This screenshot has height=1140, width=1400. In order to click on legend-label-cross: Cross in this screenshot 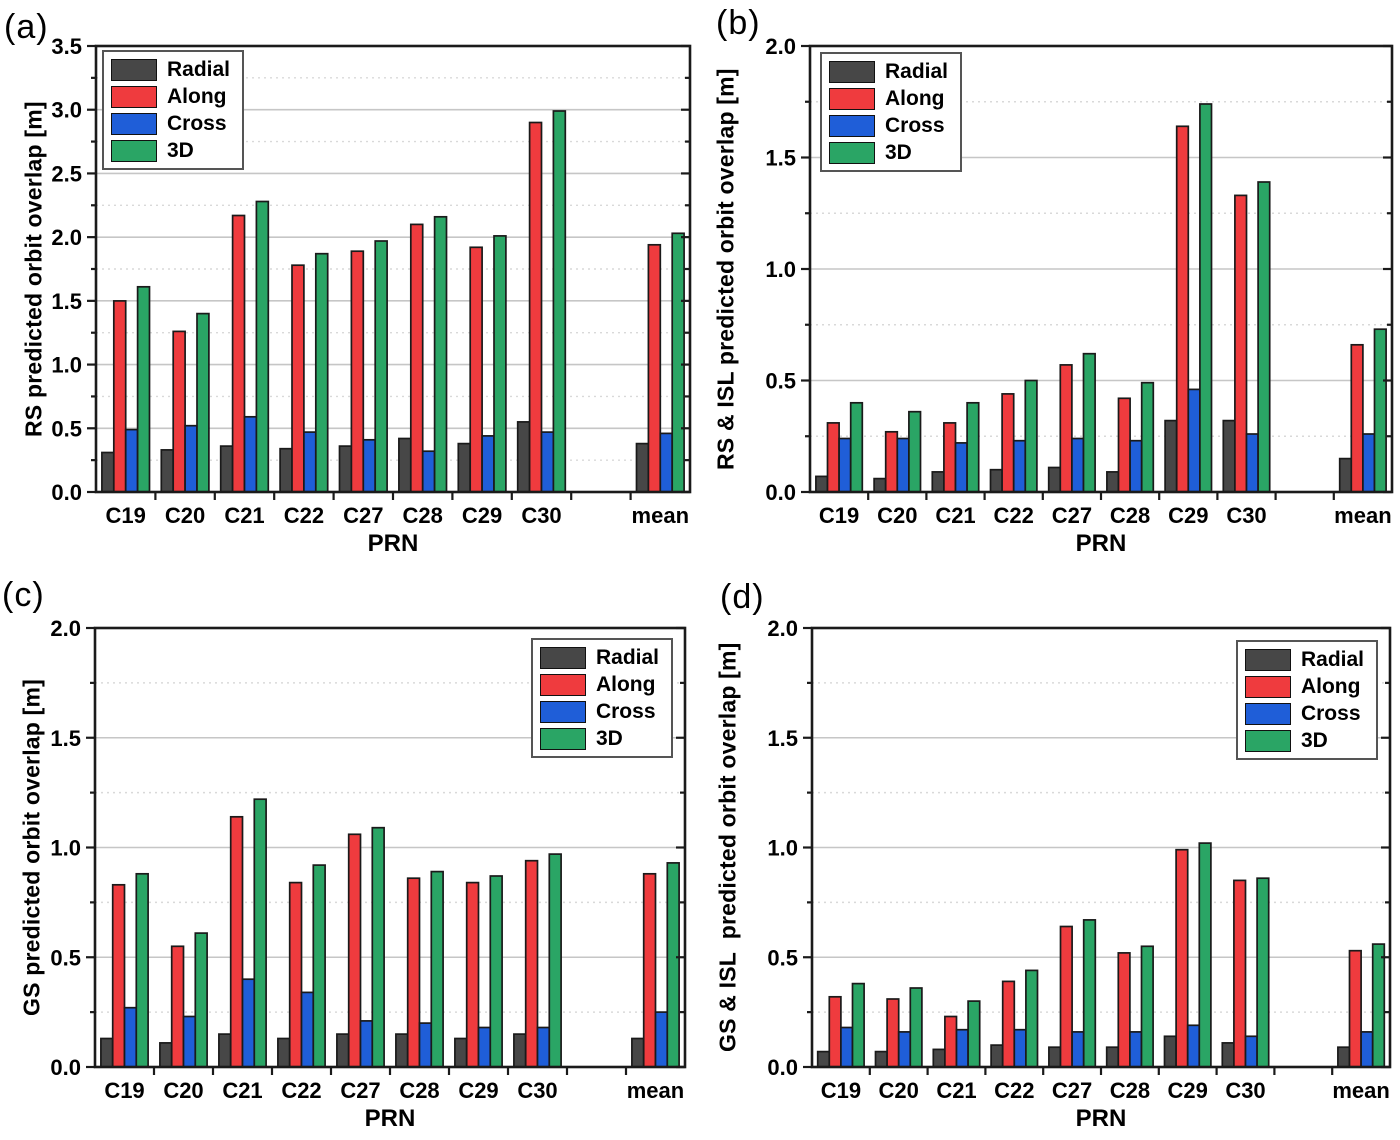, I will do `click(197, 124)`.